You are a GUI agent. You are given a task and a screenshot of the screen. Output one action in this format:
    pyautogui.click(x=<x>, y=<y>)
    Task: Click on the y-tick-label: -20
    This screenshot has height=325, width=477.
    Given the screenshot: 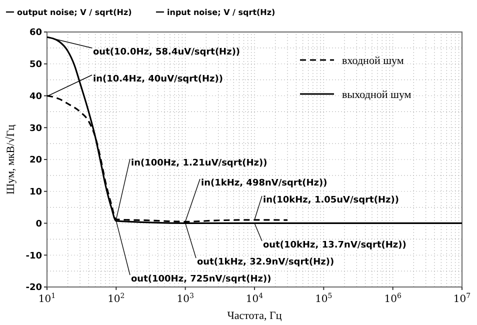 What is the action you would take?
    pyautogui.click(x=34, y=288)
    